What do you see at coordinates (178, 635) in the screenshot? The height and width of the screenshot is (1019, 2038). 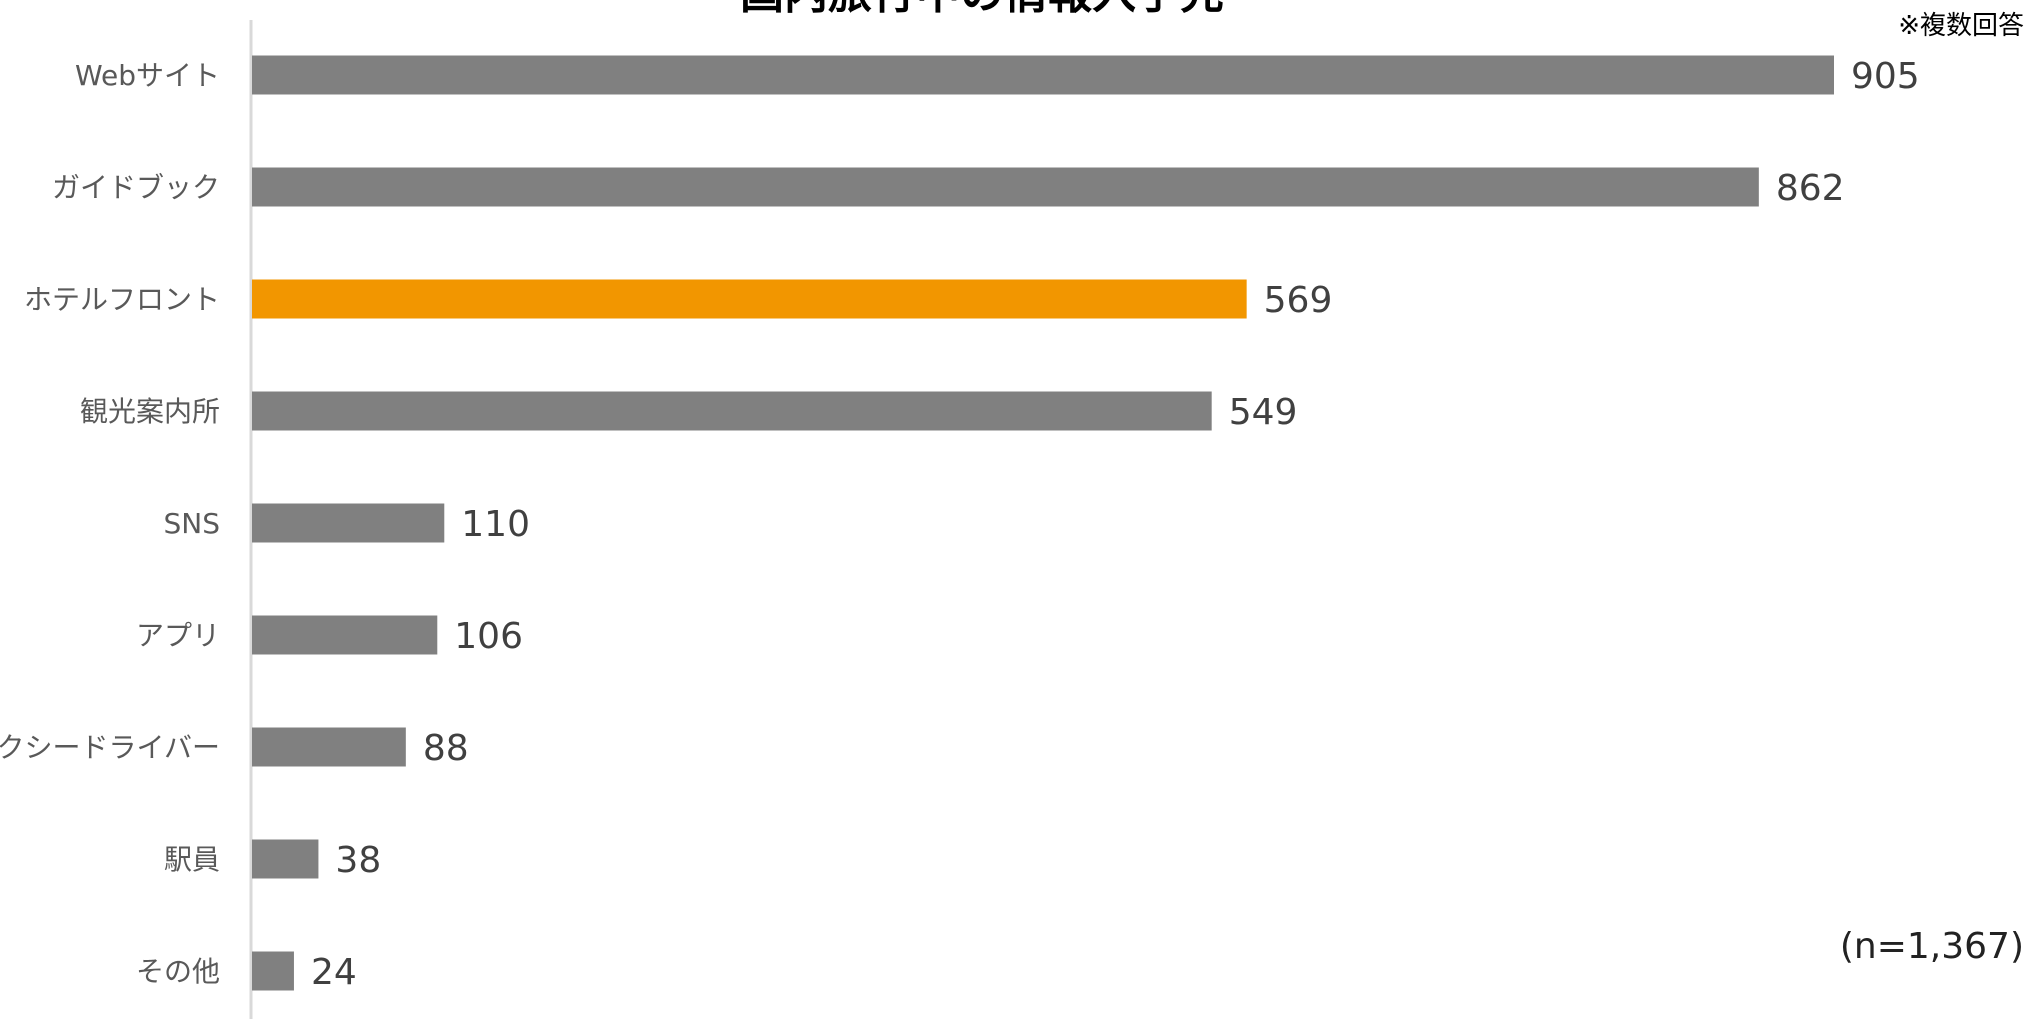 I see `category-label: アプリ` at bounding box center [178, 635].